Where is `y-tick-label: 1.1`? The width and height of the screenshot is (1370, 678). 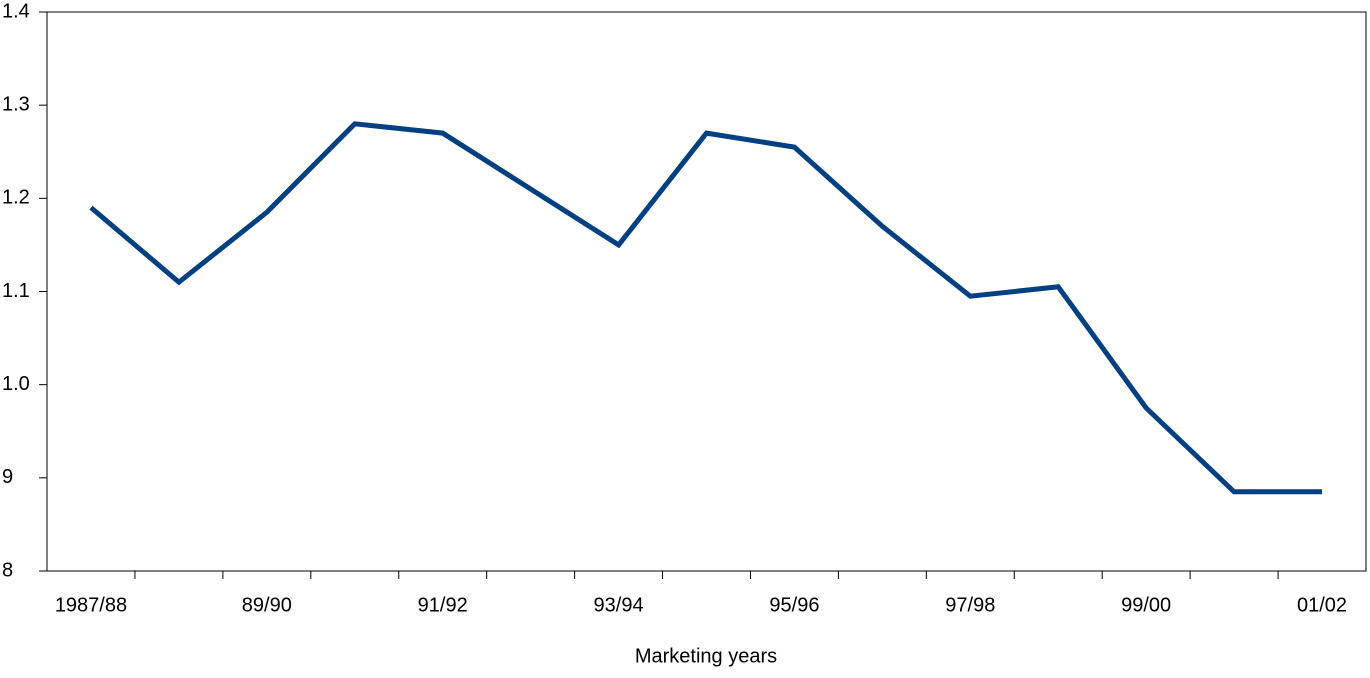 y-tick-label: 1.1 is located at coordinates (16, 291).